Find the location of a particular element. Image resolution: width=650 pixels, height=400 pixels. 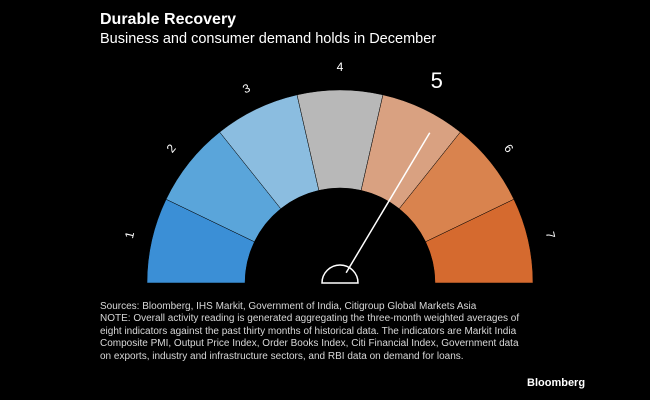

scale-label-5: 5 is located at coordinates (437, 80).